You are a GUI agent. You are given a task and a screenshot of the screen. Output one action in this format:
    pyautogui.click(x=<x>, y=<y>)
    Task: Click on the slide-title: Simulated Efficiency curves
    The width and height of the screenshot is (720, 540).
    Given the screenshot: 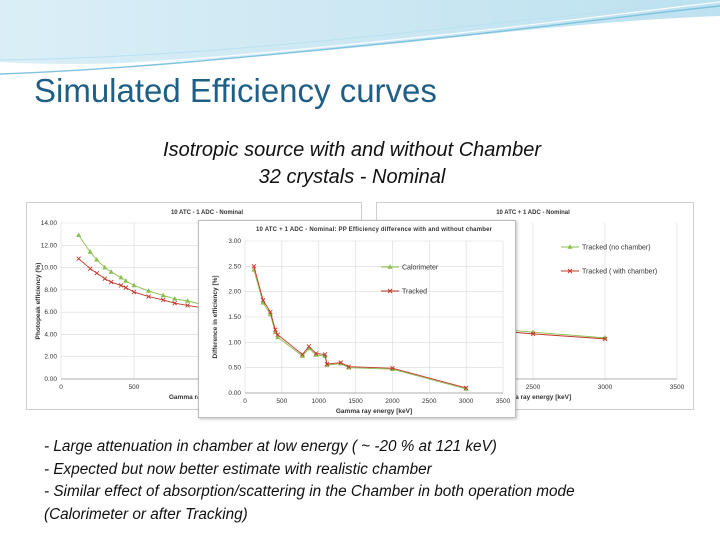 What is the action you would take?
    pyautogui.click(x=235, y=90)
    